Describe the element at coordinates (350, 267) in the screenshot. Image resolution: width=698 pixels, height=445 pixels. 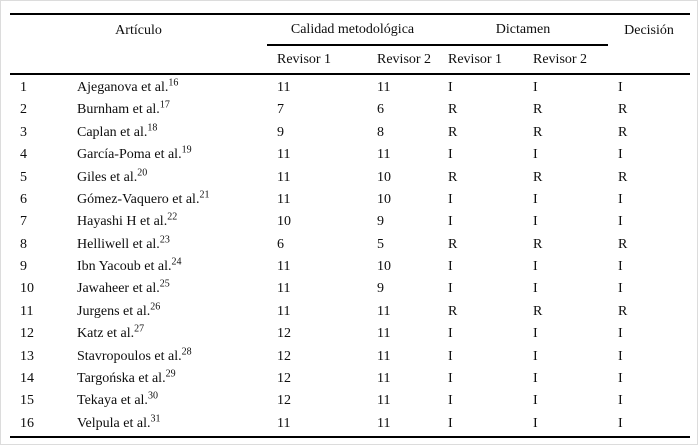
I see `table-row: 9 Ibn Yacoub et al.24 11 10 I I I` at that location.